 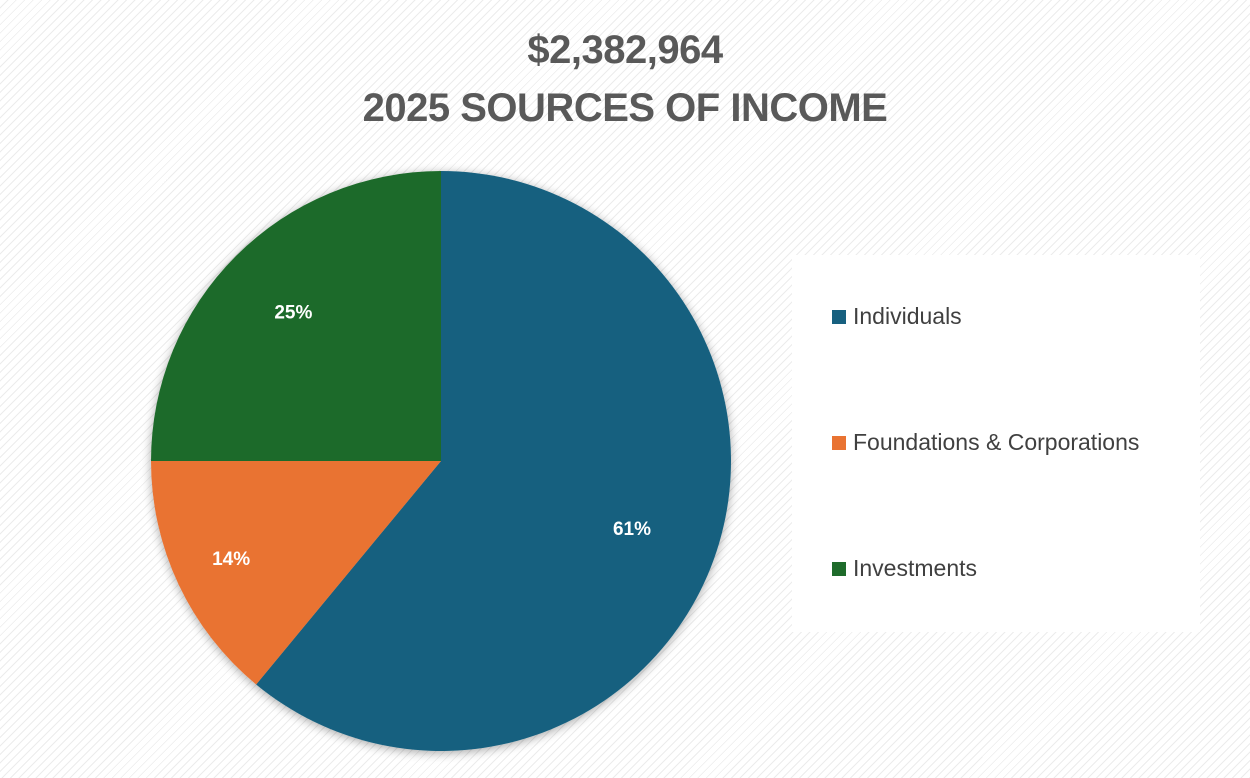 I want to click on chart-title: $2,382,964, so click(x=625, y=50).